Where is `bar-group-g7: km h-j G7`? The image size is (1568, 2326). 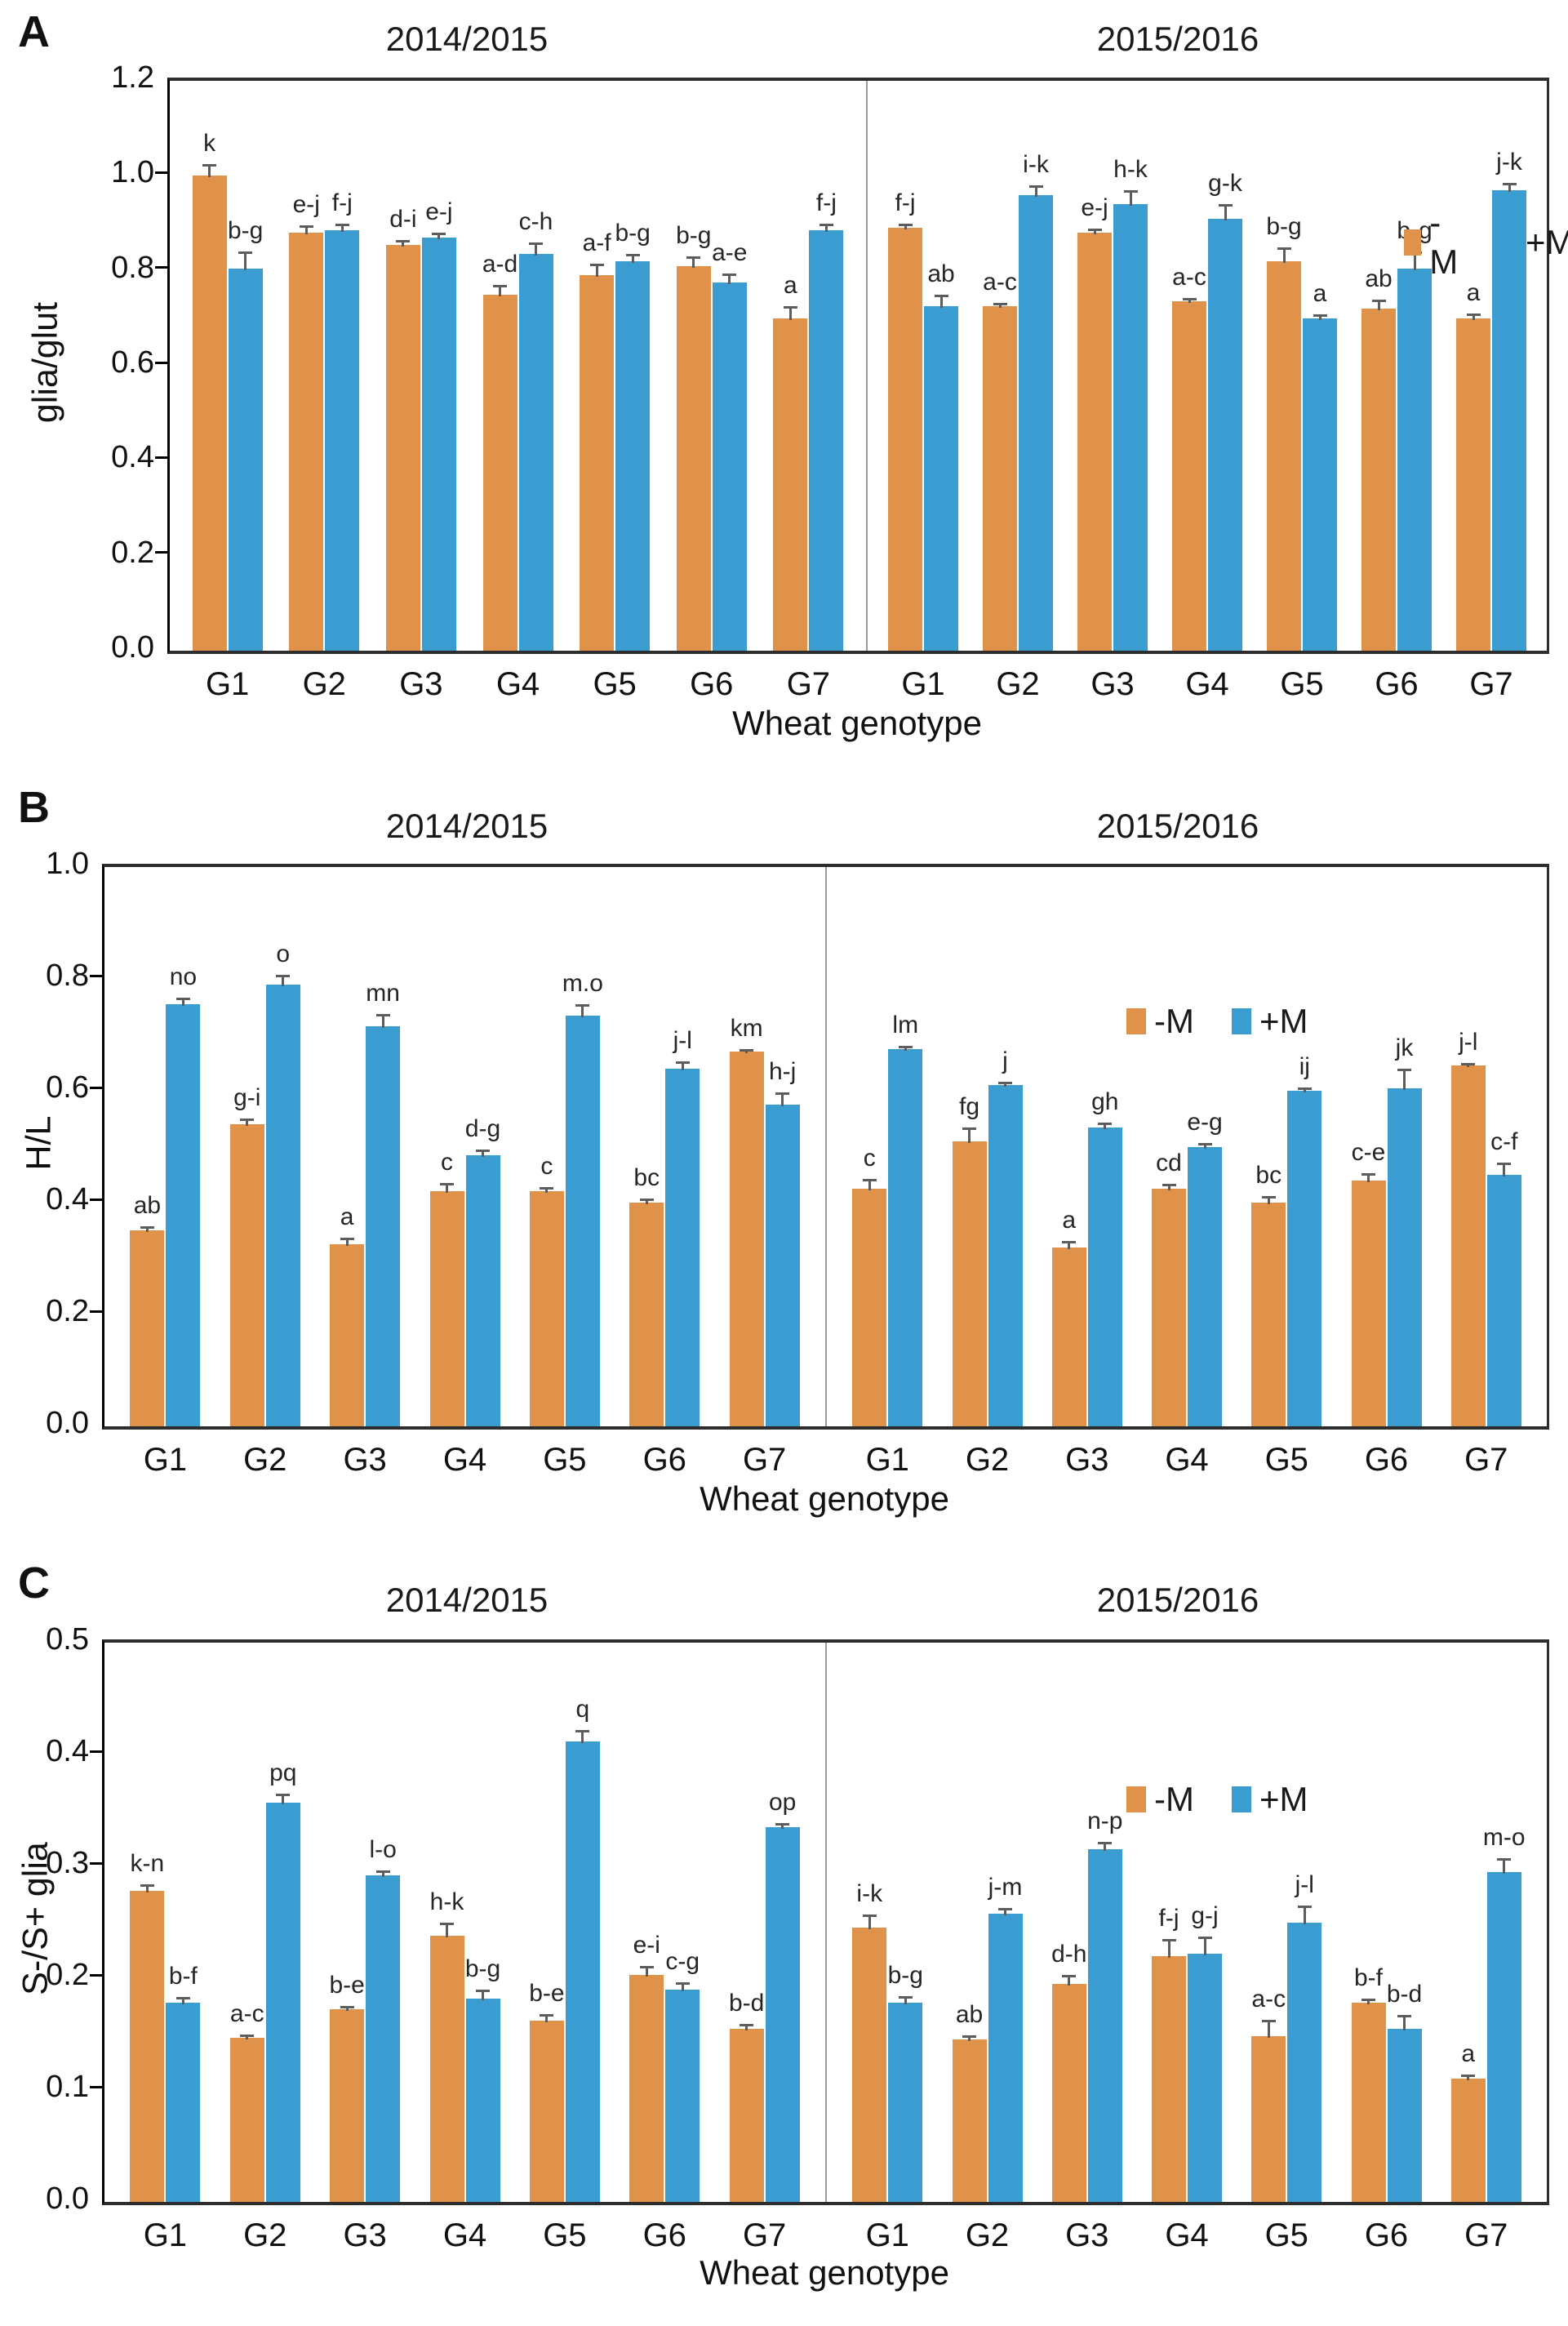
bar-group-g7: km h-j G7 is located at coordinates (765, 1172).